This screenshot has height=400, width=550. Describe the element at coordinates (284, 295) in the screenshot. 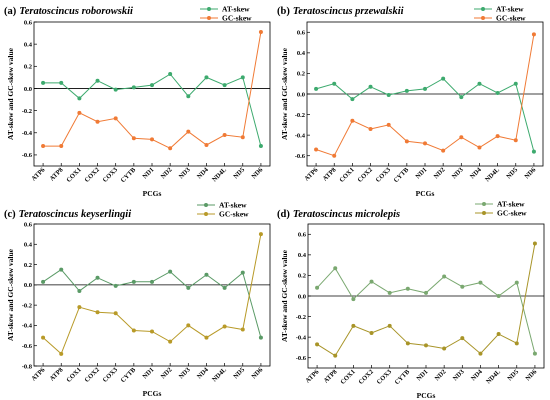

I see `y-axis-label: AT-skew and GC-skew value` at that location.